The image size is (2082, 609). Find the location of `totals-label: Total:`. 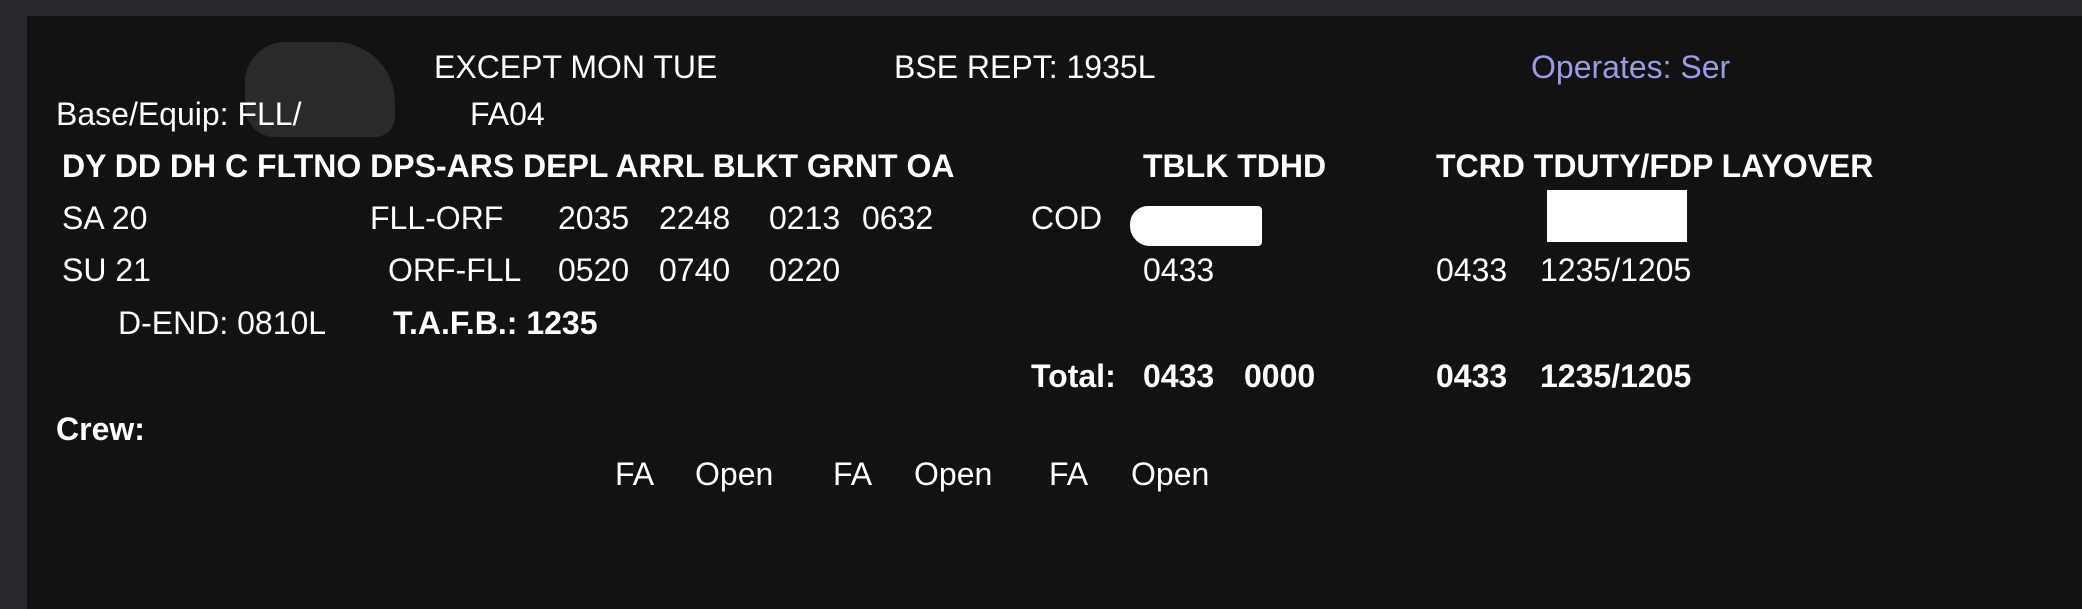

totals-label: Total: is located at coordinates (1073, 376).